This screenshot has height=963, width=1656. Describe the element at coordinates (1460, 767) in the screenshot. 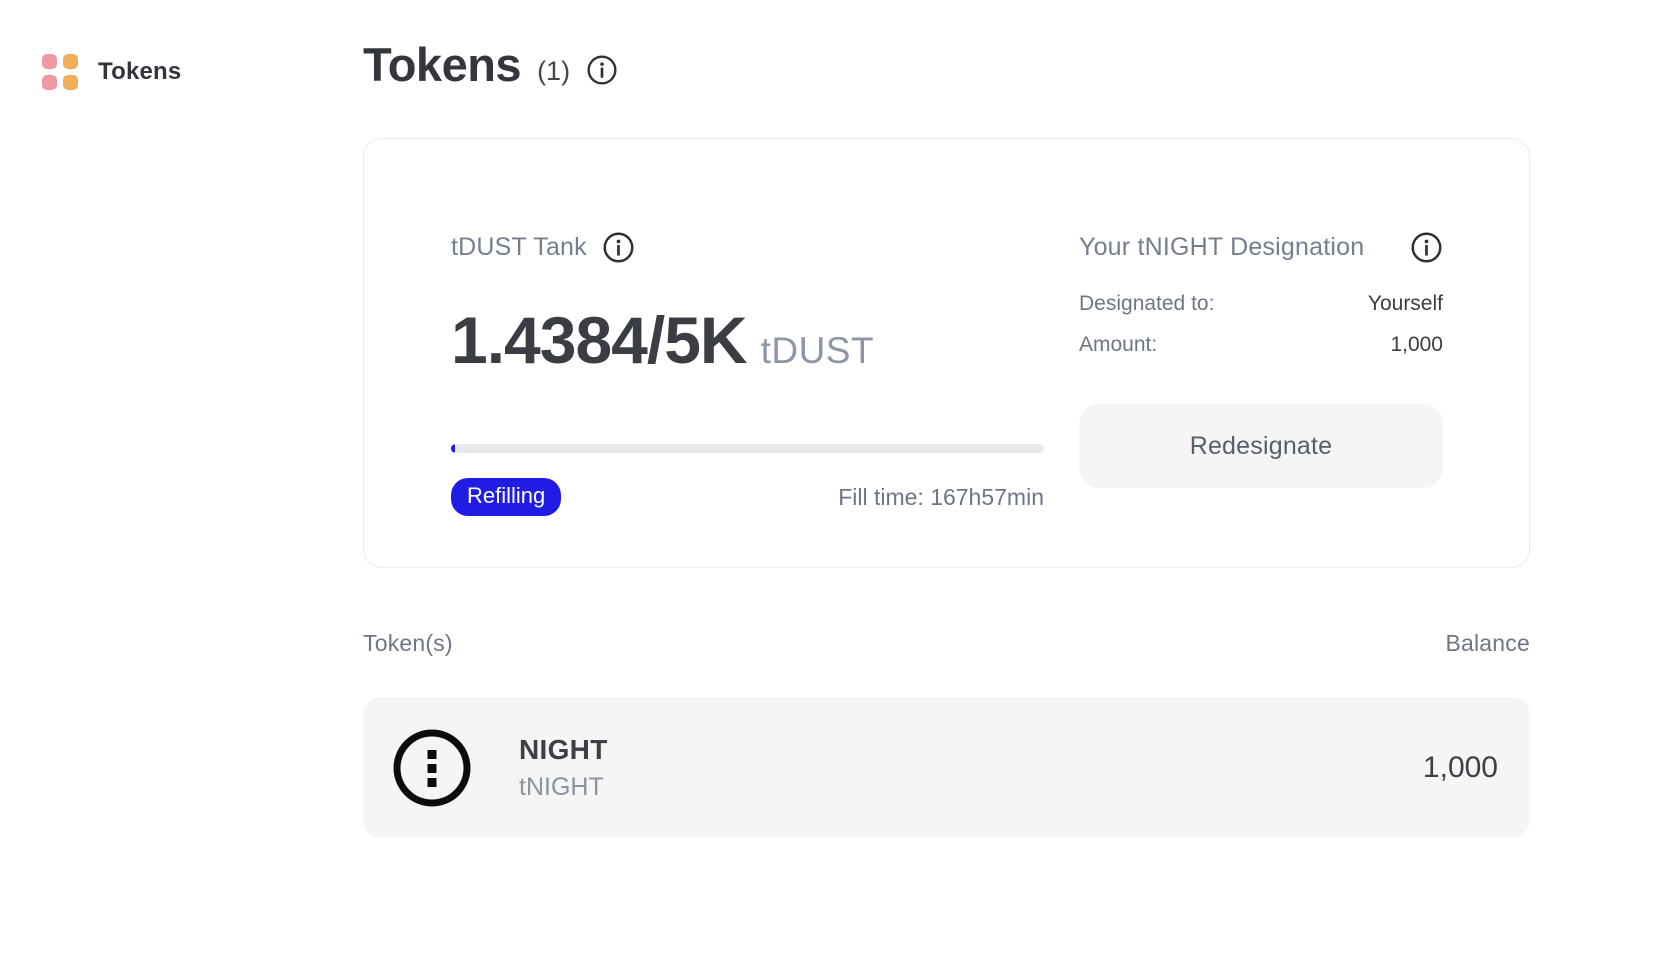

I see `token-balance: 1,000` at that location.